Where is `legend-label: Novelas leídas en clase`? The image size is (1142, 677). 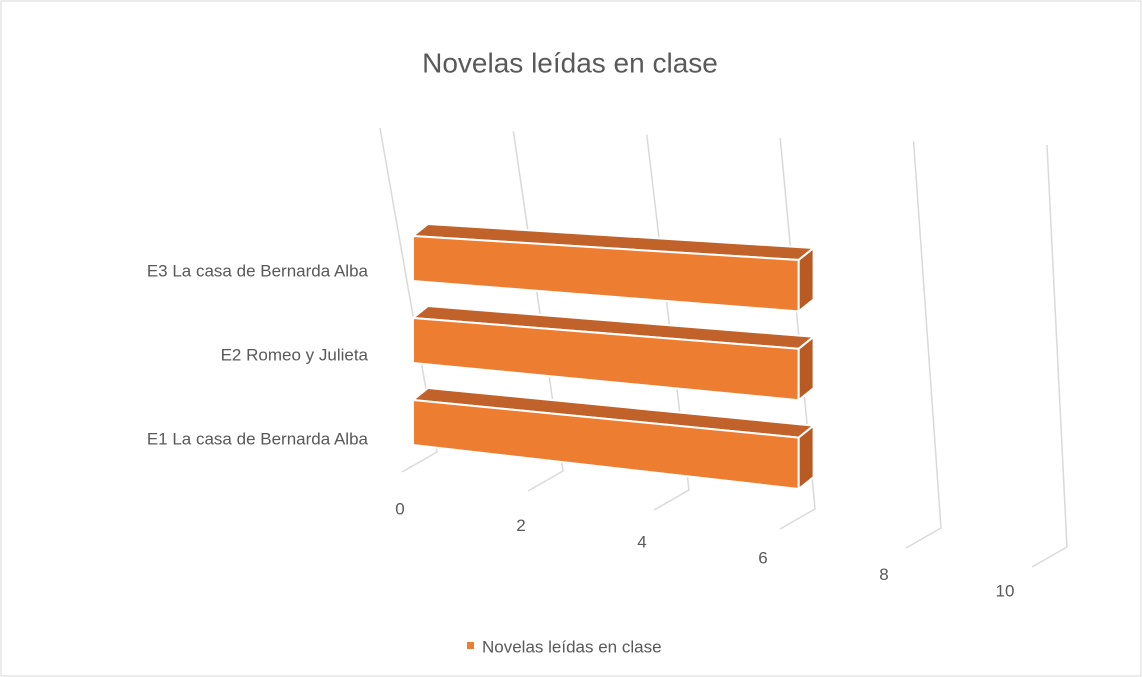 legend-label: Novelas leídas en clase is located at coordinates (572, 646).